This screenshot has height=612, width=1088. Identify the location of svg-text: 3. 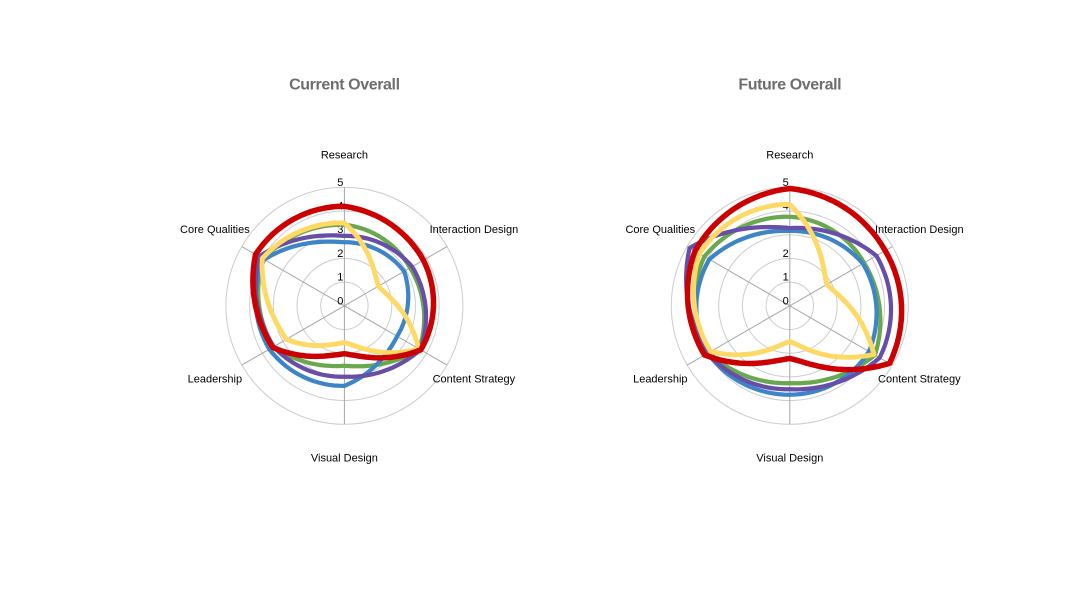
(340, 230).